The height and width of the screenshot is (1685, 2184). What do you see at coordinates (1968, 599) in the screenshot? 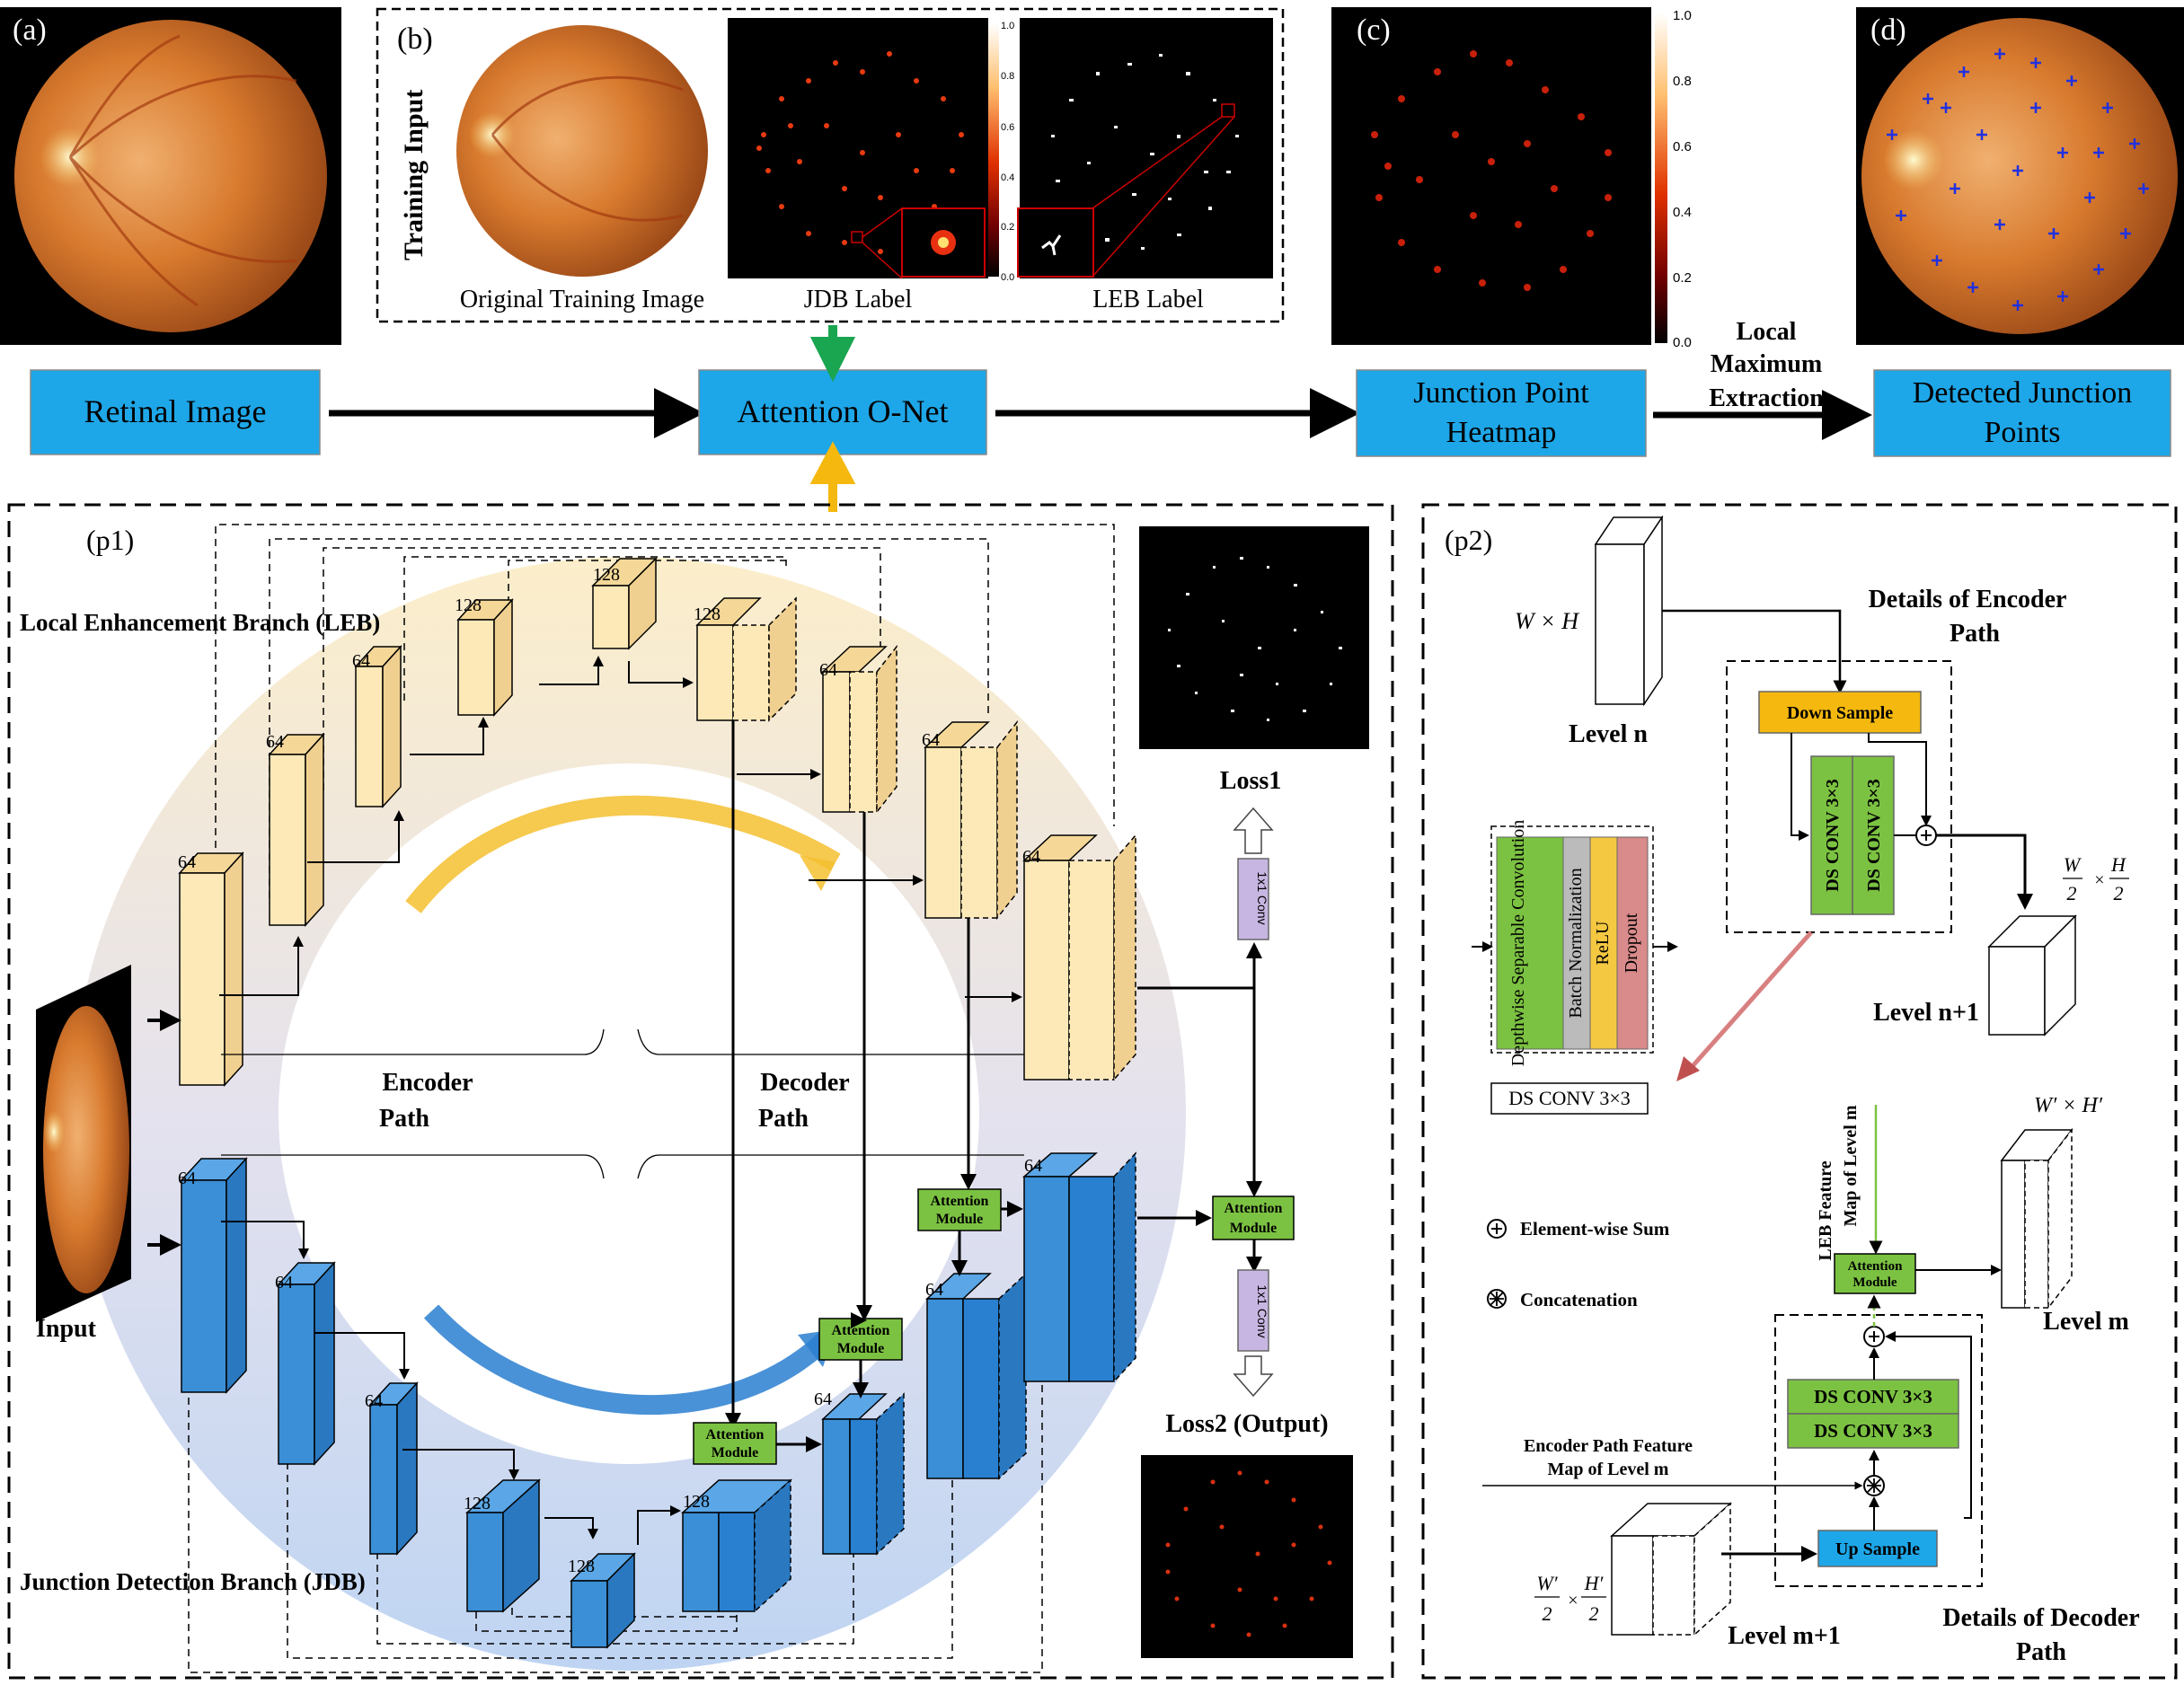
I see `encoder-details-1: Details of Encoder` at bounding box center [1968, 599].